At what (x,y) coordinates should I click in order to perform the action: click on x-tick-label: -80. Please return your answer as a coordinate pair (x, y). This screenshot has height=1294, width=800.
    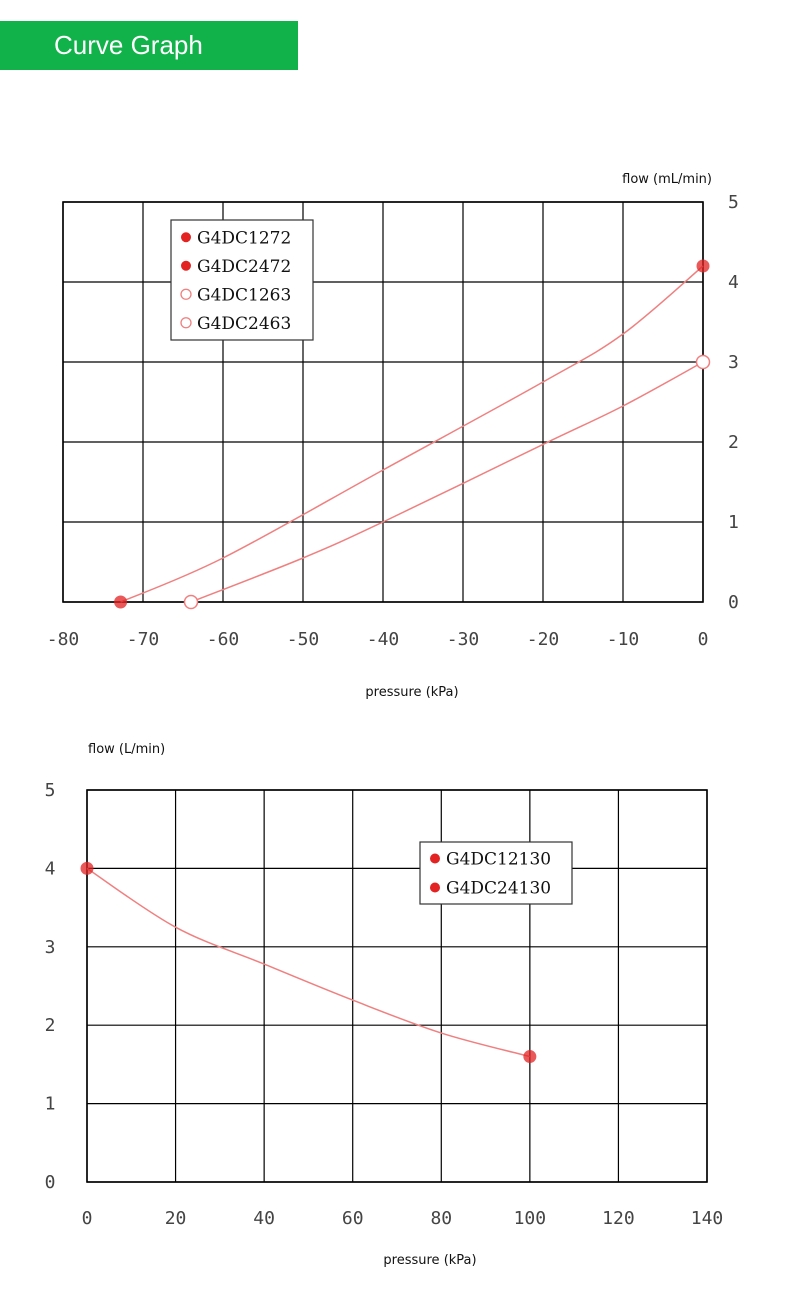
    Looking at the image, I should click on (63, 639).